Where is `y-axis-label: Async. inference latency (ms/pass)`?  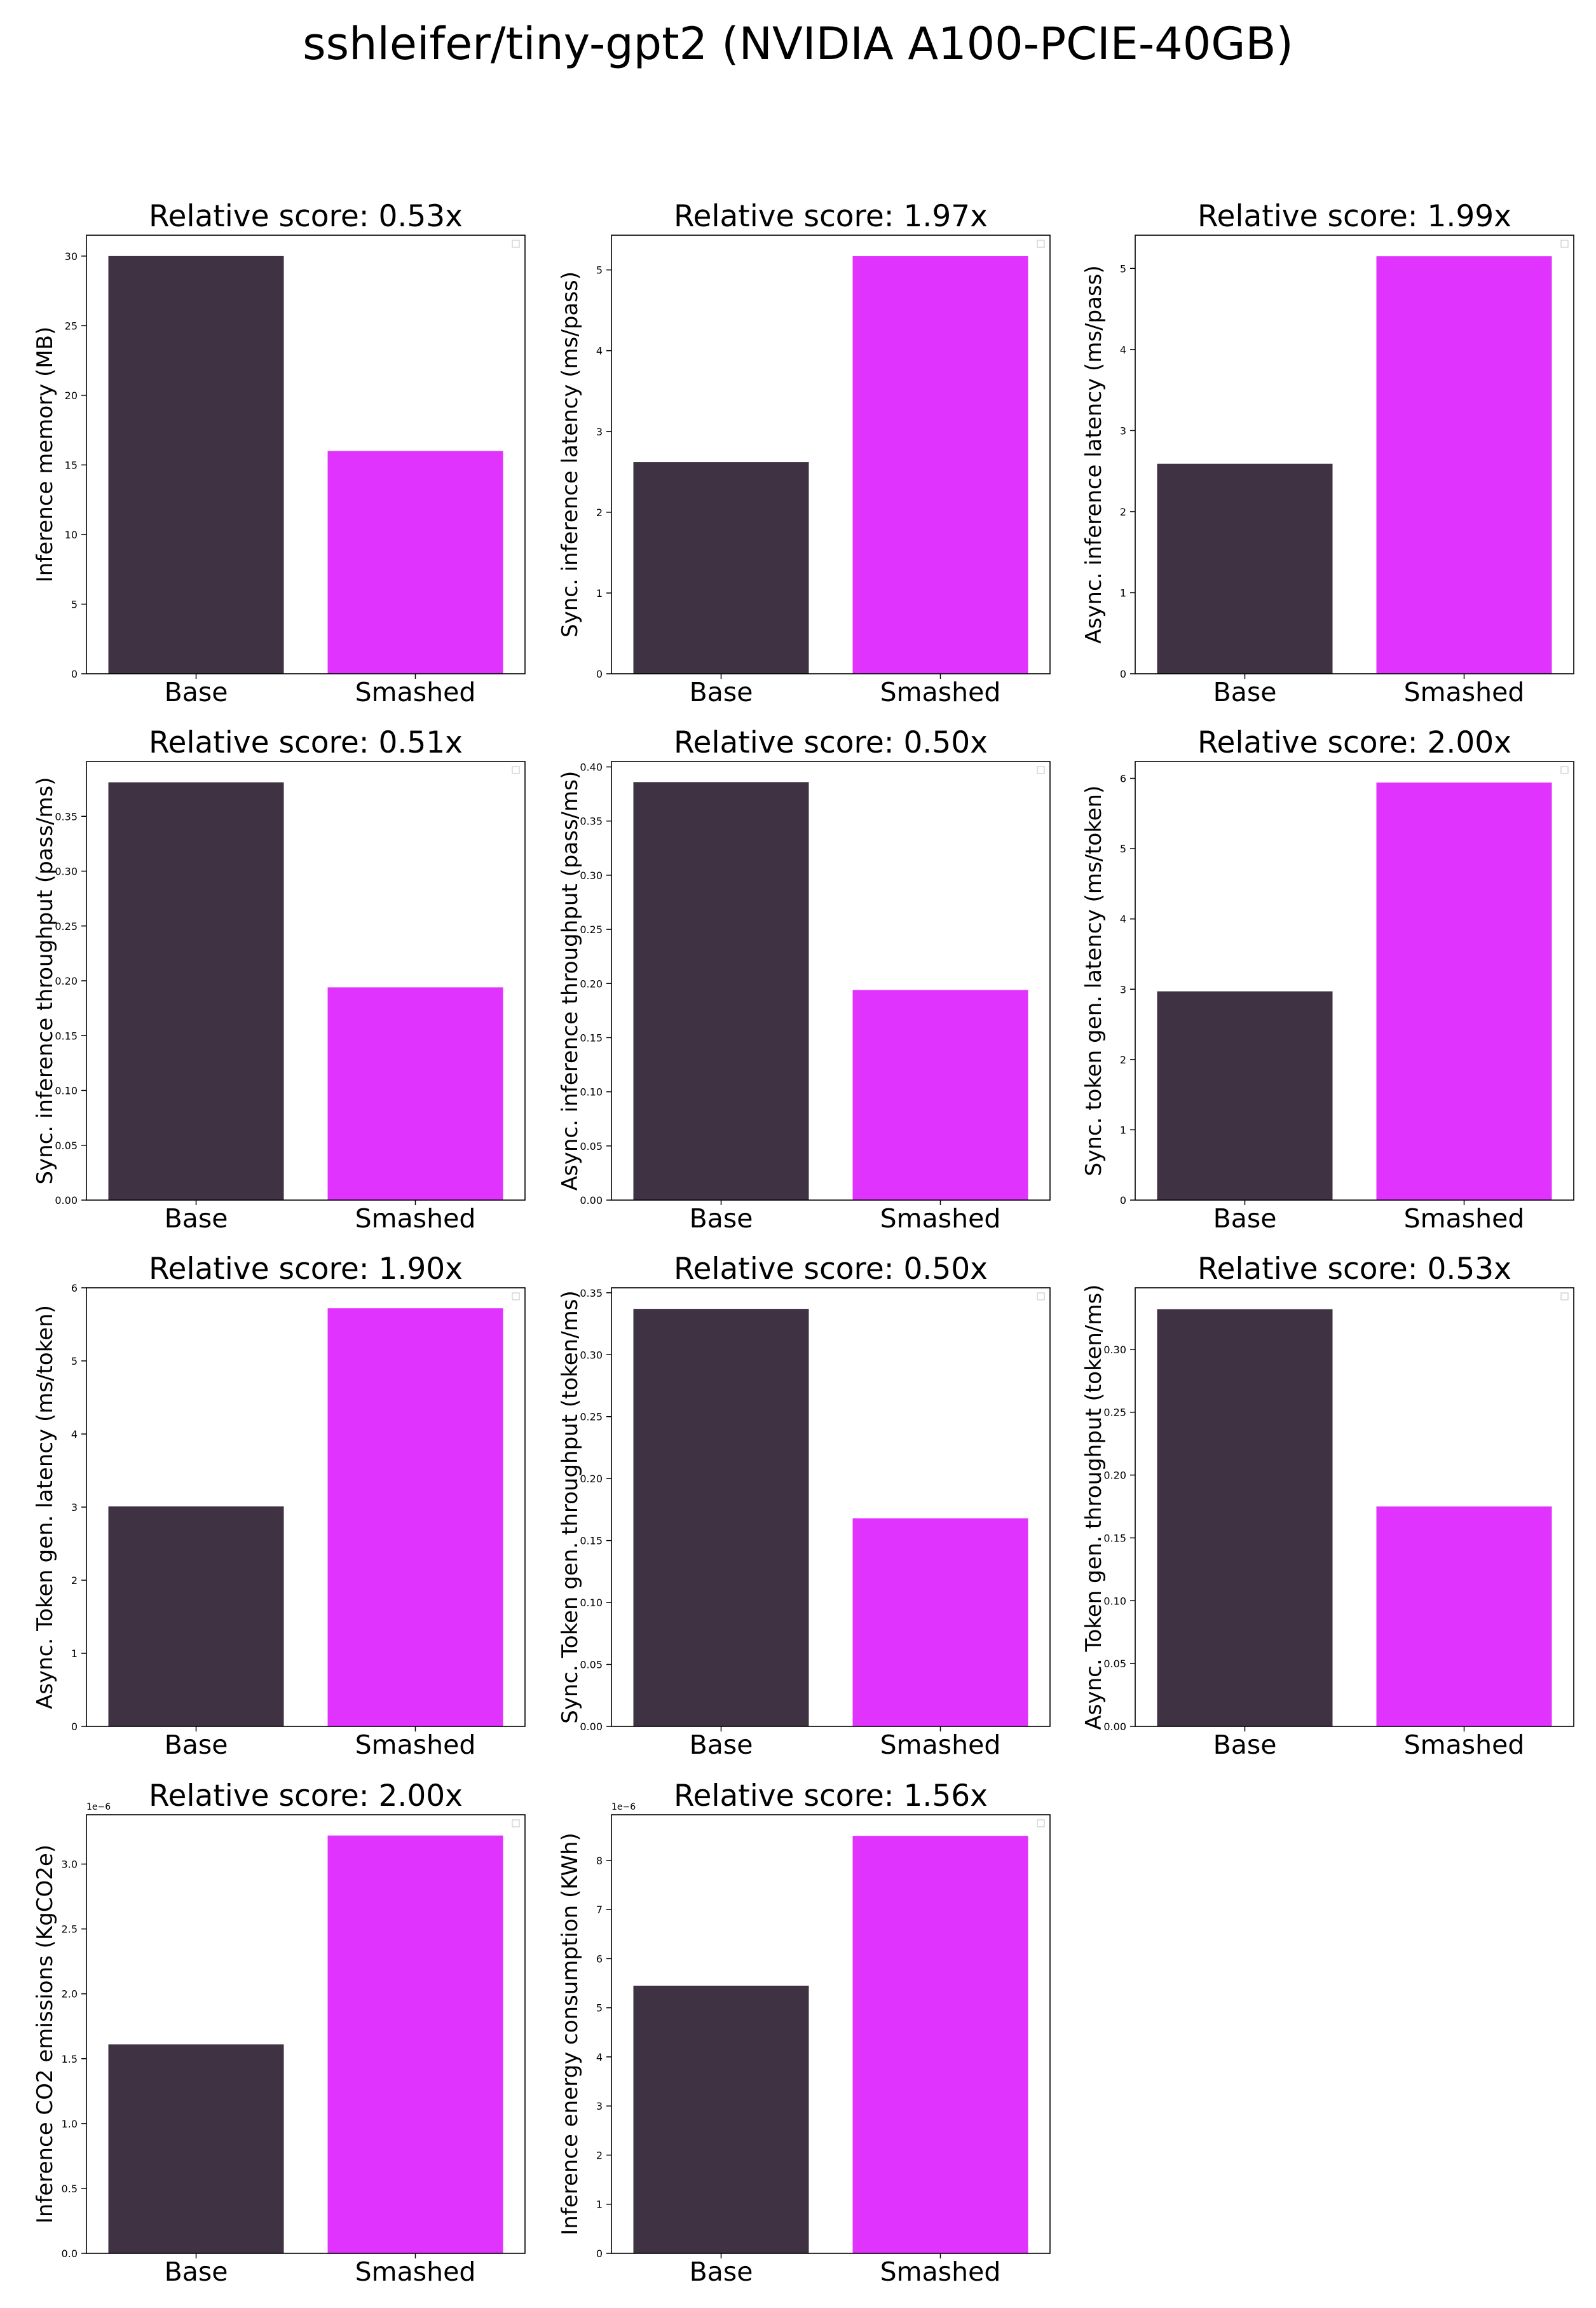 y-axis-label: Async. inference latency (ms/pass) is located at coordinates (1094, 454).